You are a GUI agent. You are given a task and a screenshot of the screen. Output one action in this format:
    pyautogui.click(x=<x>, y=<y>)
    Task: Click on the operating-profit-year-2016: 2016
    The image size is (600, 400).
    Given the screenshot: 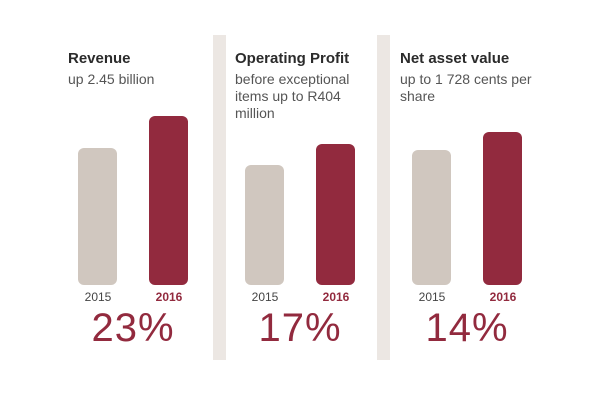 What is the action you would take?
    pyautogui.click(x=336, y=297)
    